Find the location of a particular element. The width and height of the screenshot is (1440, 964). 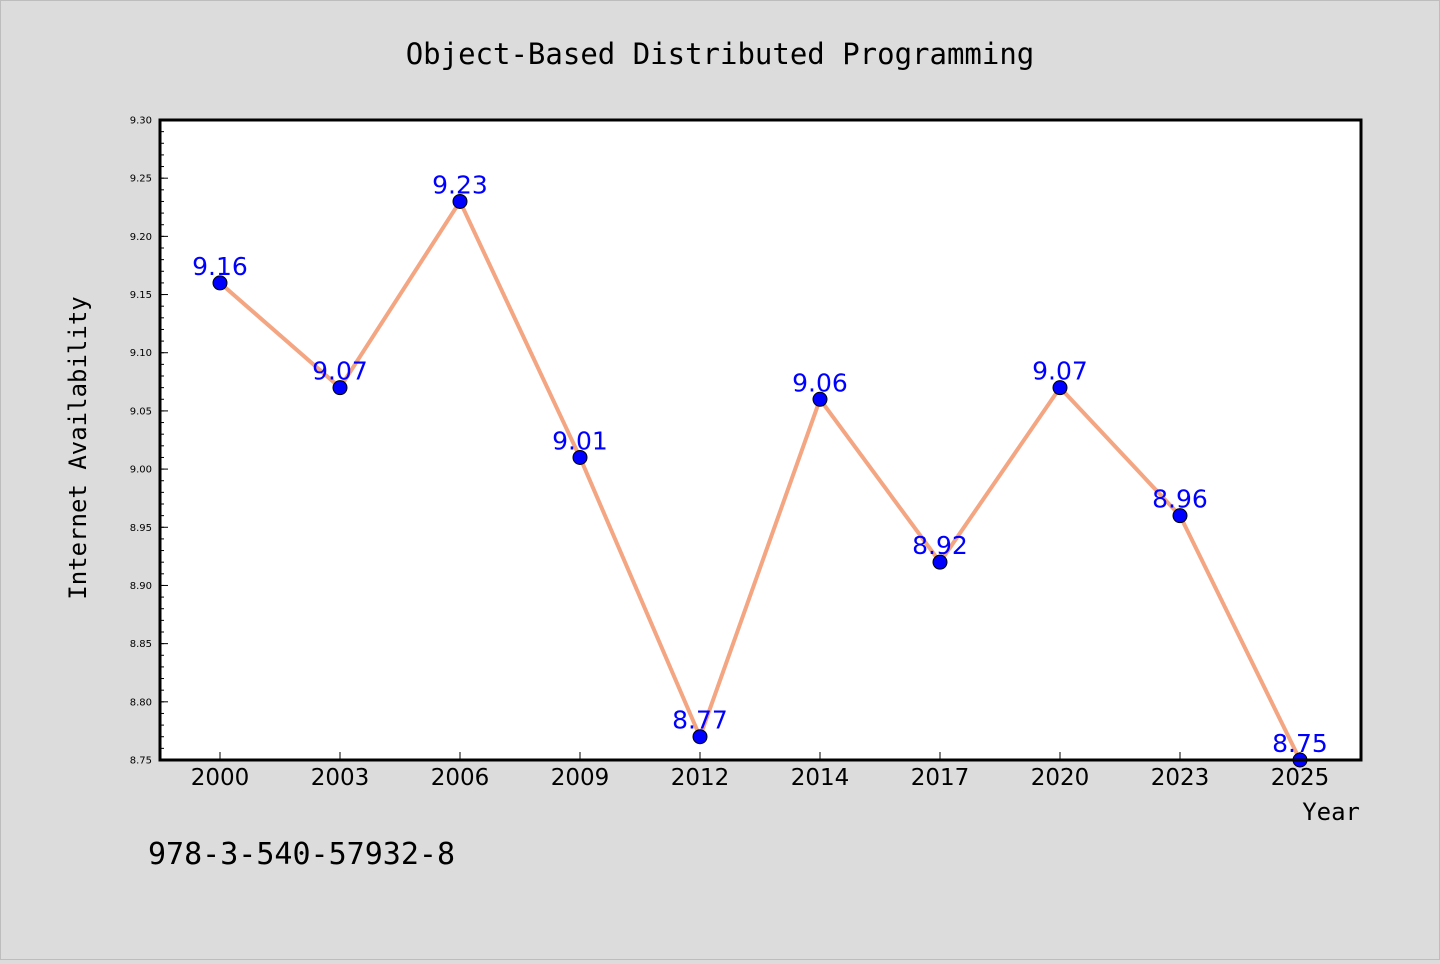

data-label: 8.77 is located at coordinates (700, 720).